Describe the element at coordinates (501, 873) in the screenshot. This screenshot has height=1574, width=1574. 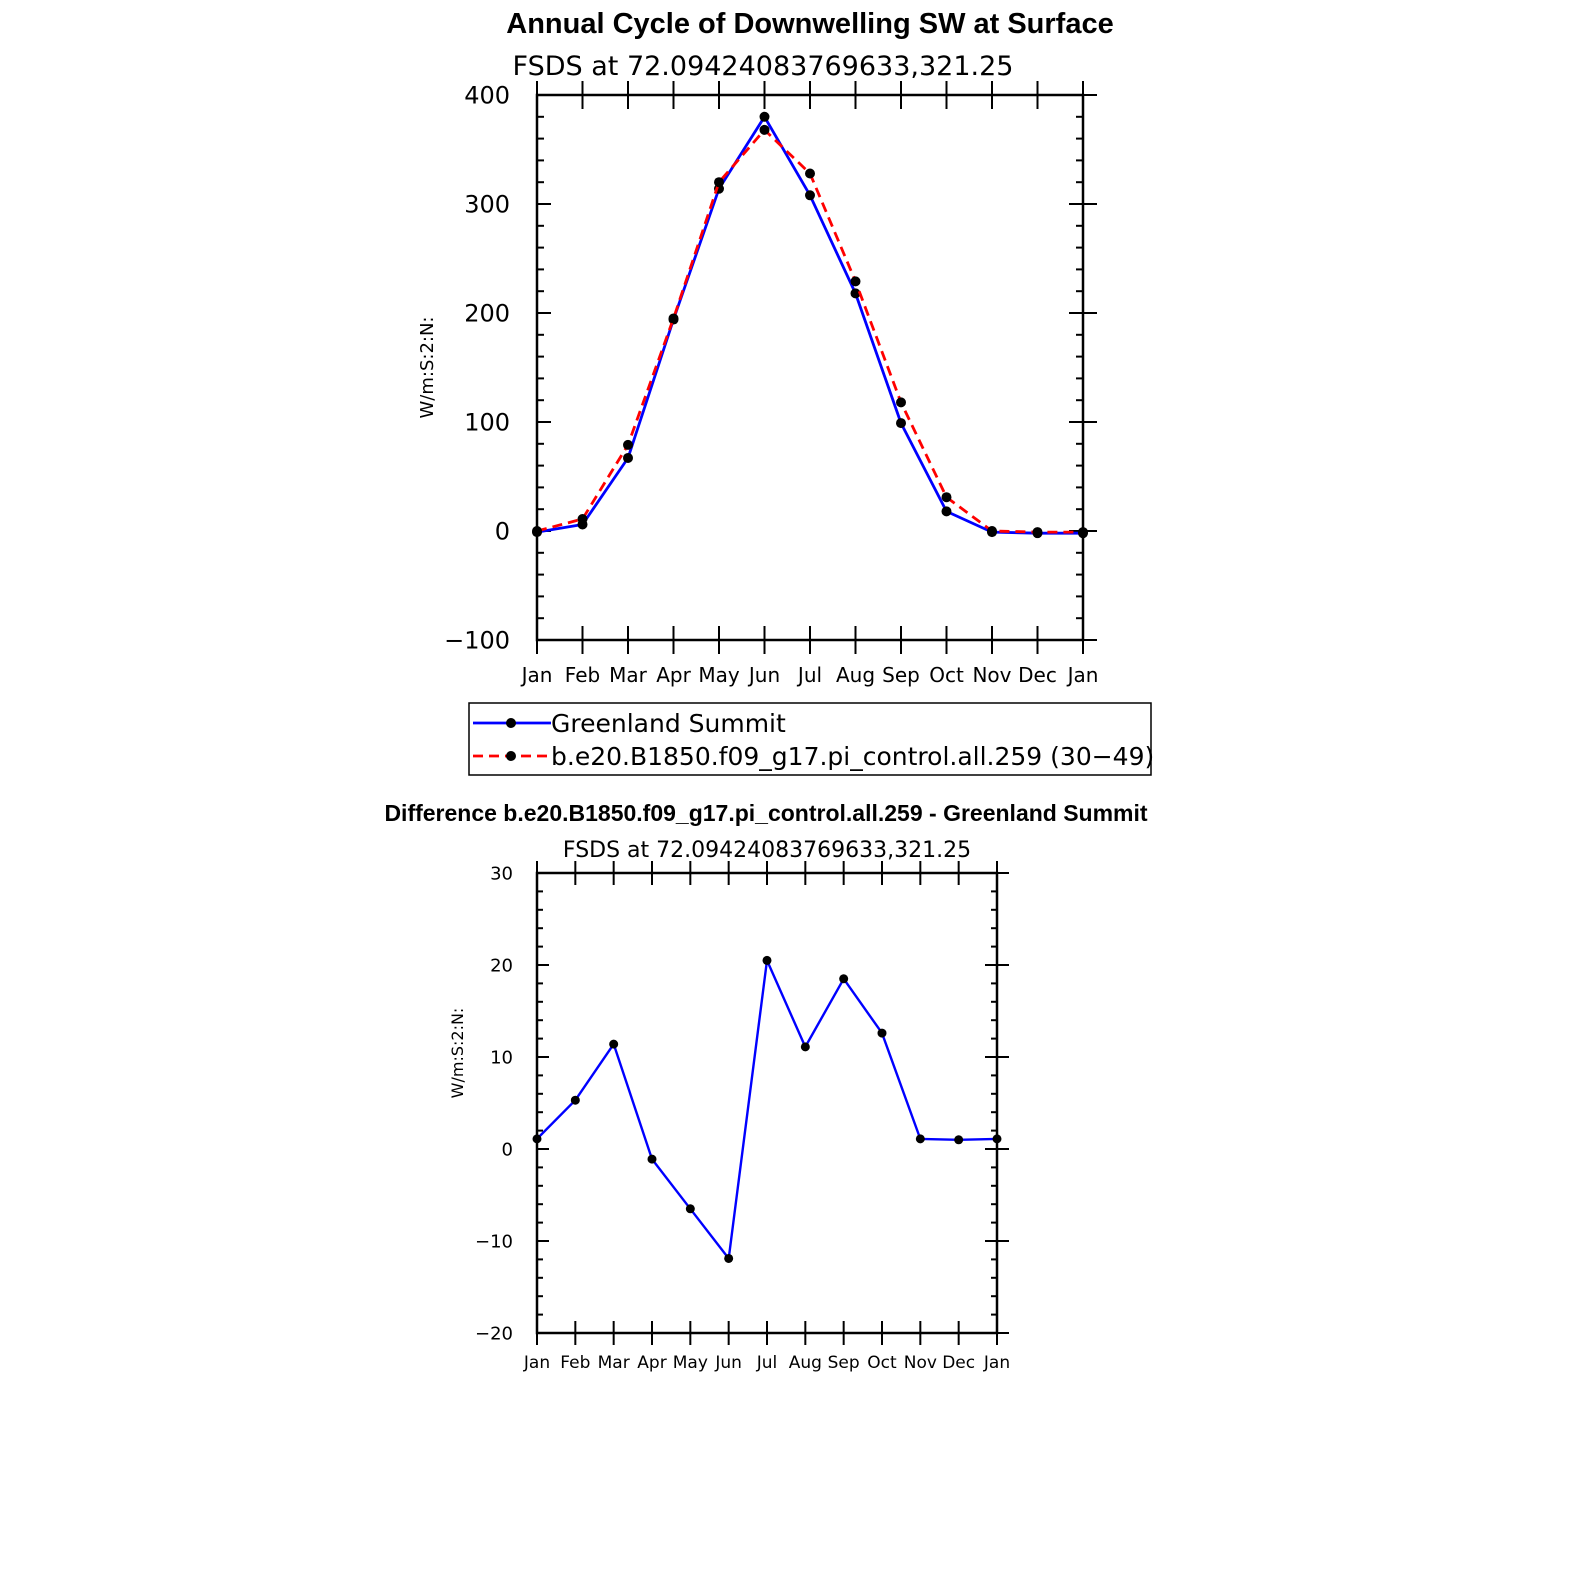
I see `y-tick-label: 30` at that location.